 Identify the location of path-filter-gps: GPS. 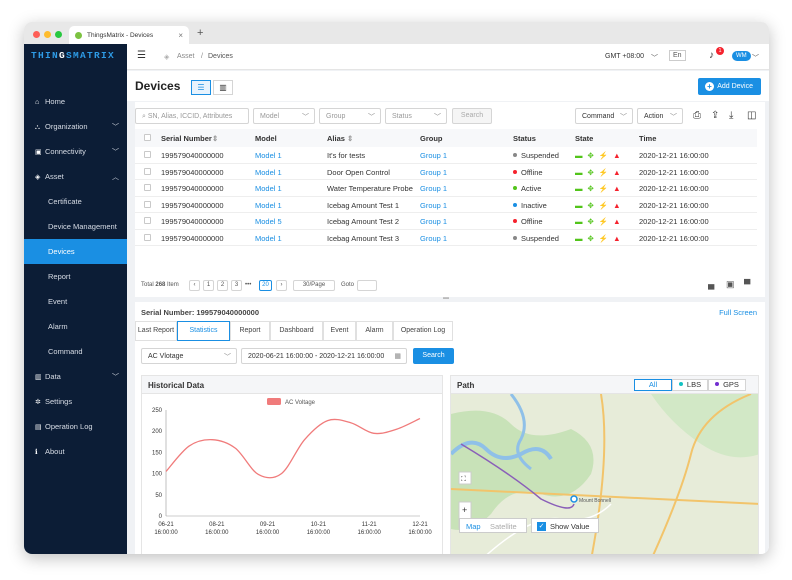
(727, 385).